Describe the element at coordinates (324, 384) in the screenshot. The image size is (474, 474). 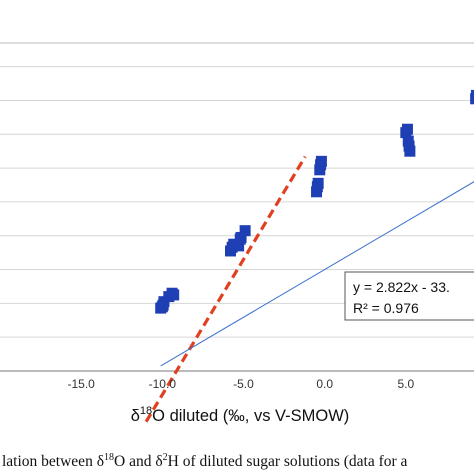
I see `x-tick-label-3: 0.0` at that location.